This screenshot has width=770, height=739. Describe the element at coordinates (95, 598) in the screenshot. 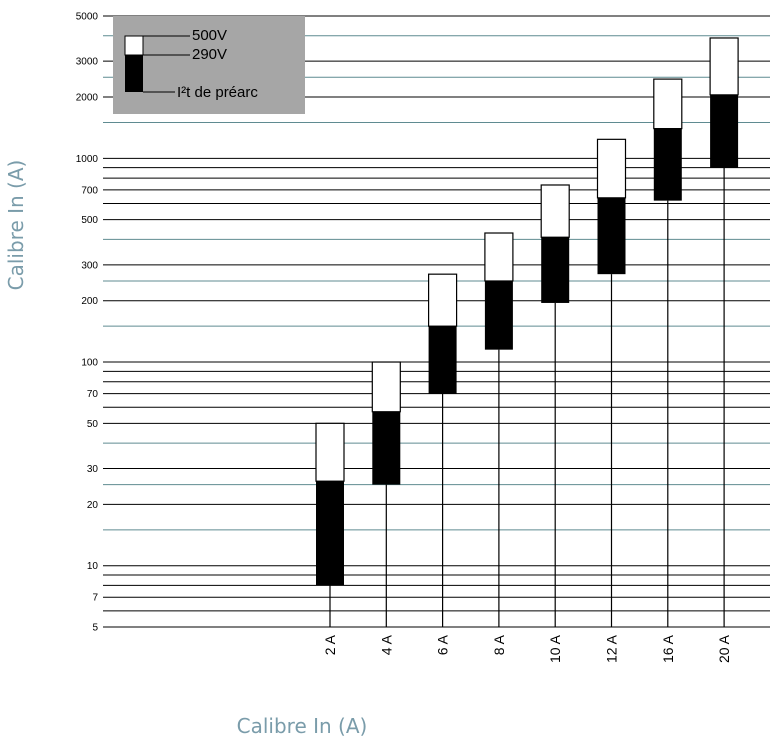

I see `y-tick-label: 7` at that location.